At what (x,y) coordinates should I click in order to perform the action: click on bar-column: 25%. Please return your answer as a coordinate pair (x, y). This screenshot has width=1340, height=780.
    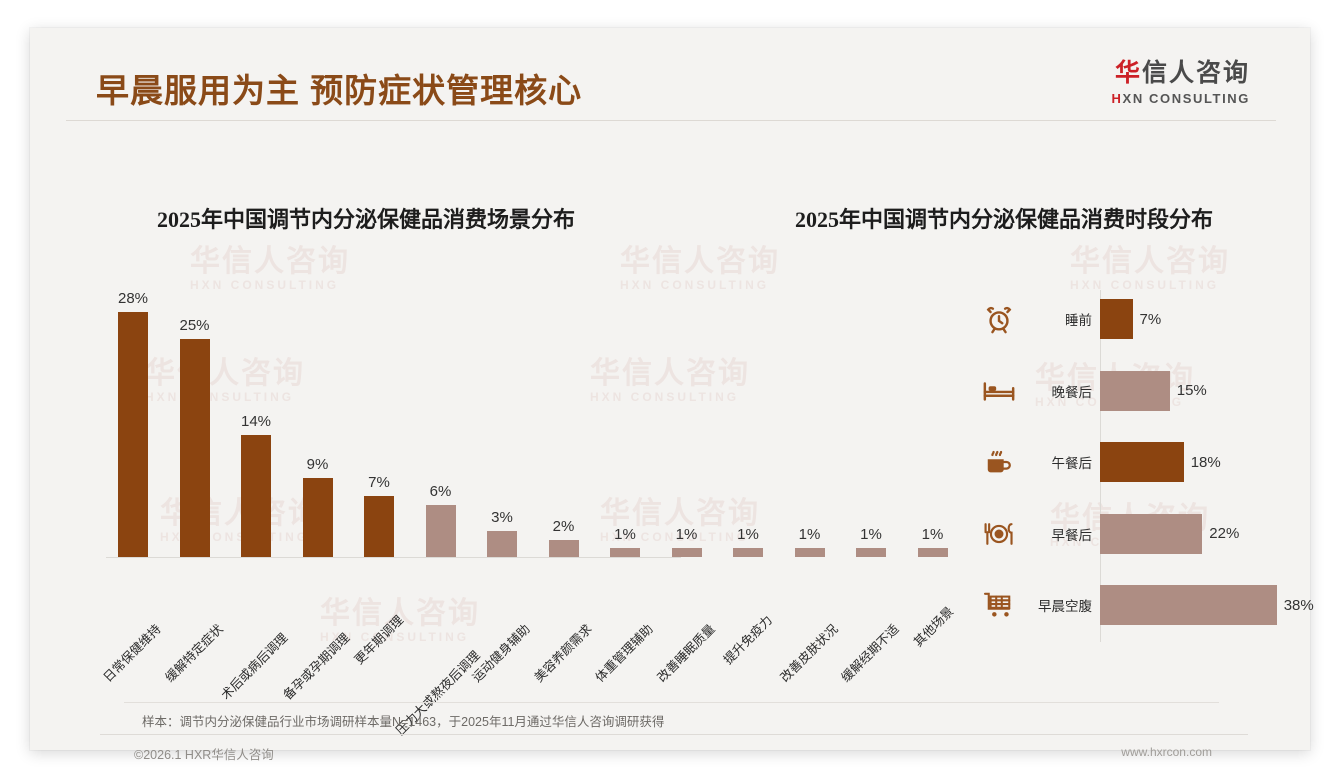
    Looking at the image, I should click on (194, 436).